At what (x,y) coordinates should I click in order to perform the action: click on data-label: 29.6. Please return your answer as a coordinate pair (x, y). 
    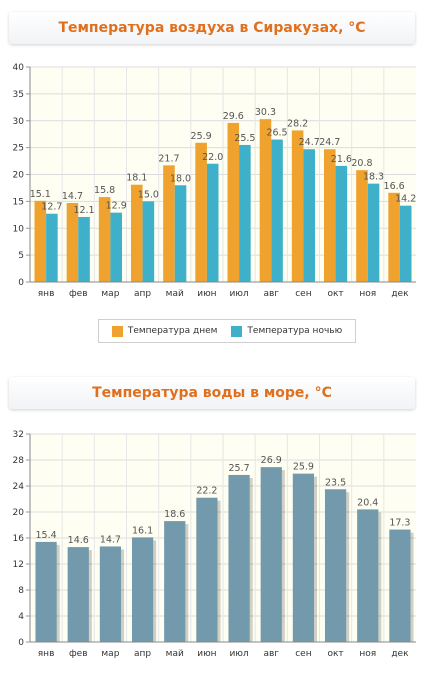
    Looking at the image, I should click on (233, 116).